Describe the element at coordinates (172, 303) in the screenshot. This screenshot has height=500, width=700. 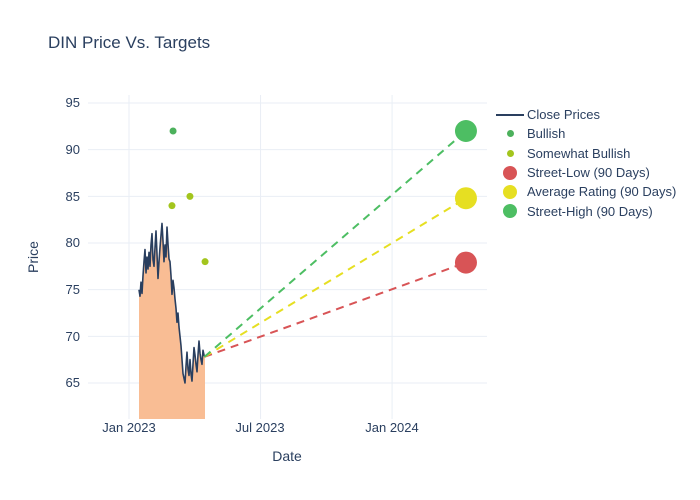
I see `close-prices-line` at that location.